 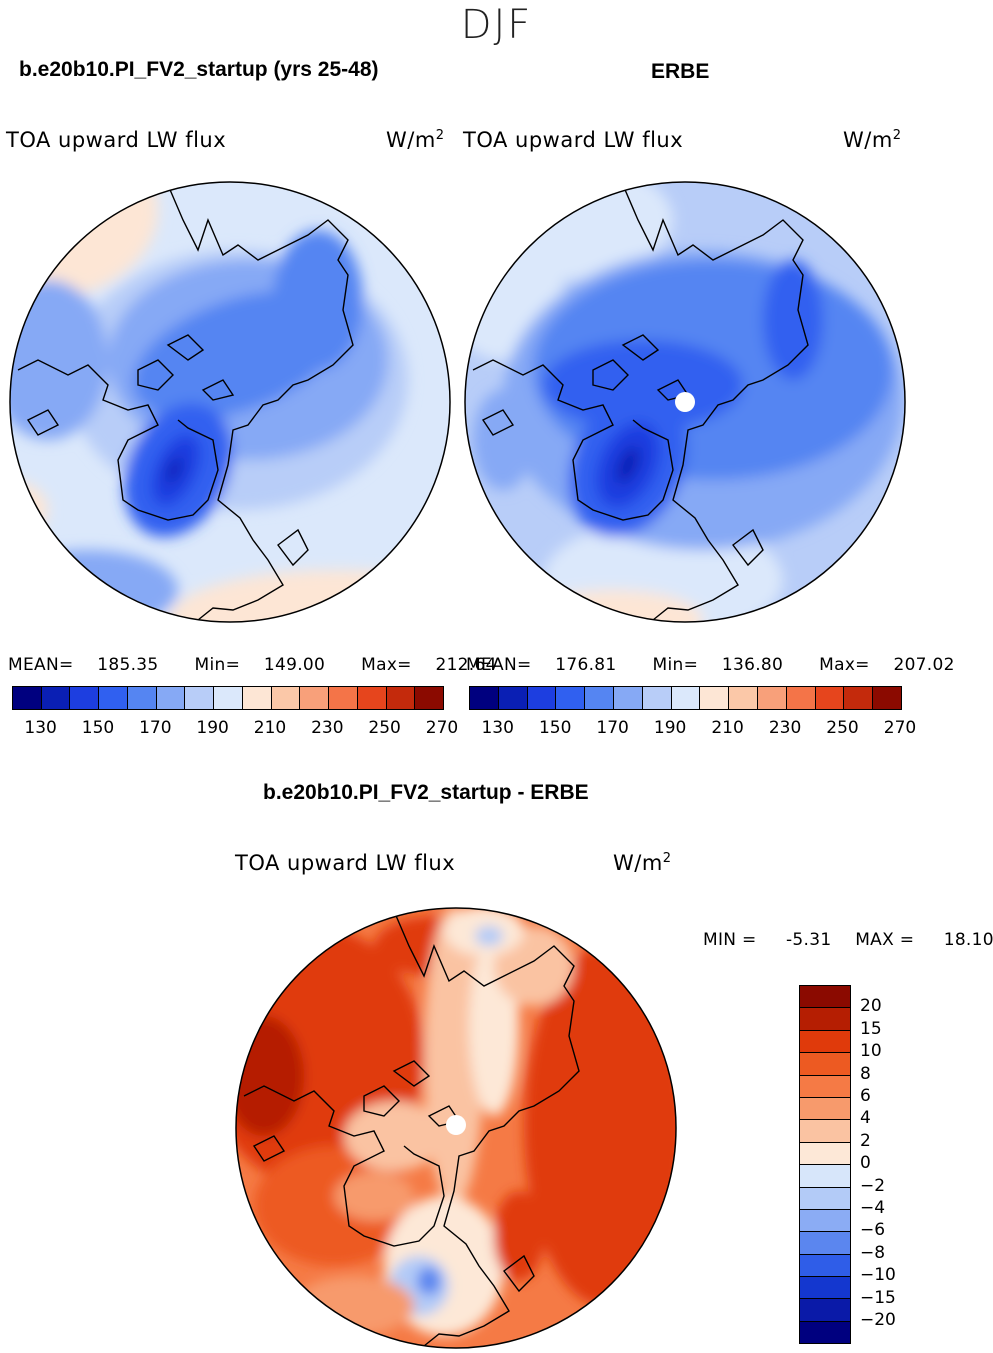 I want to click on colorbar-tick-label: 10, so click(x=871, y=1051).